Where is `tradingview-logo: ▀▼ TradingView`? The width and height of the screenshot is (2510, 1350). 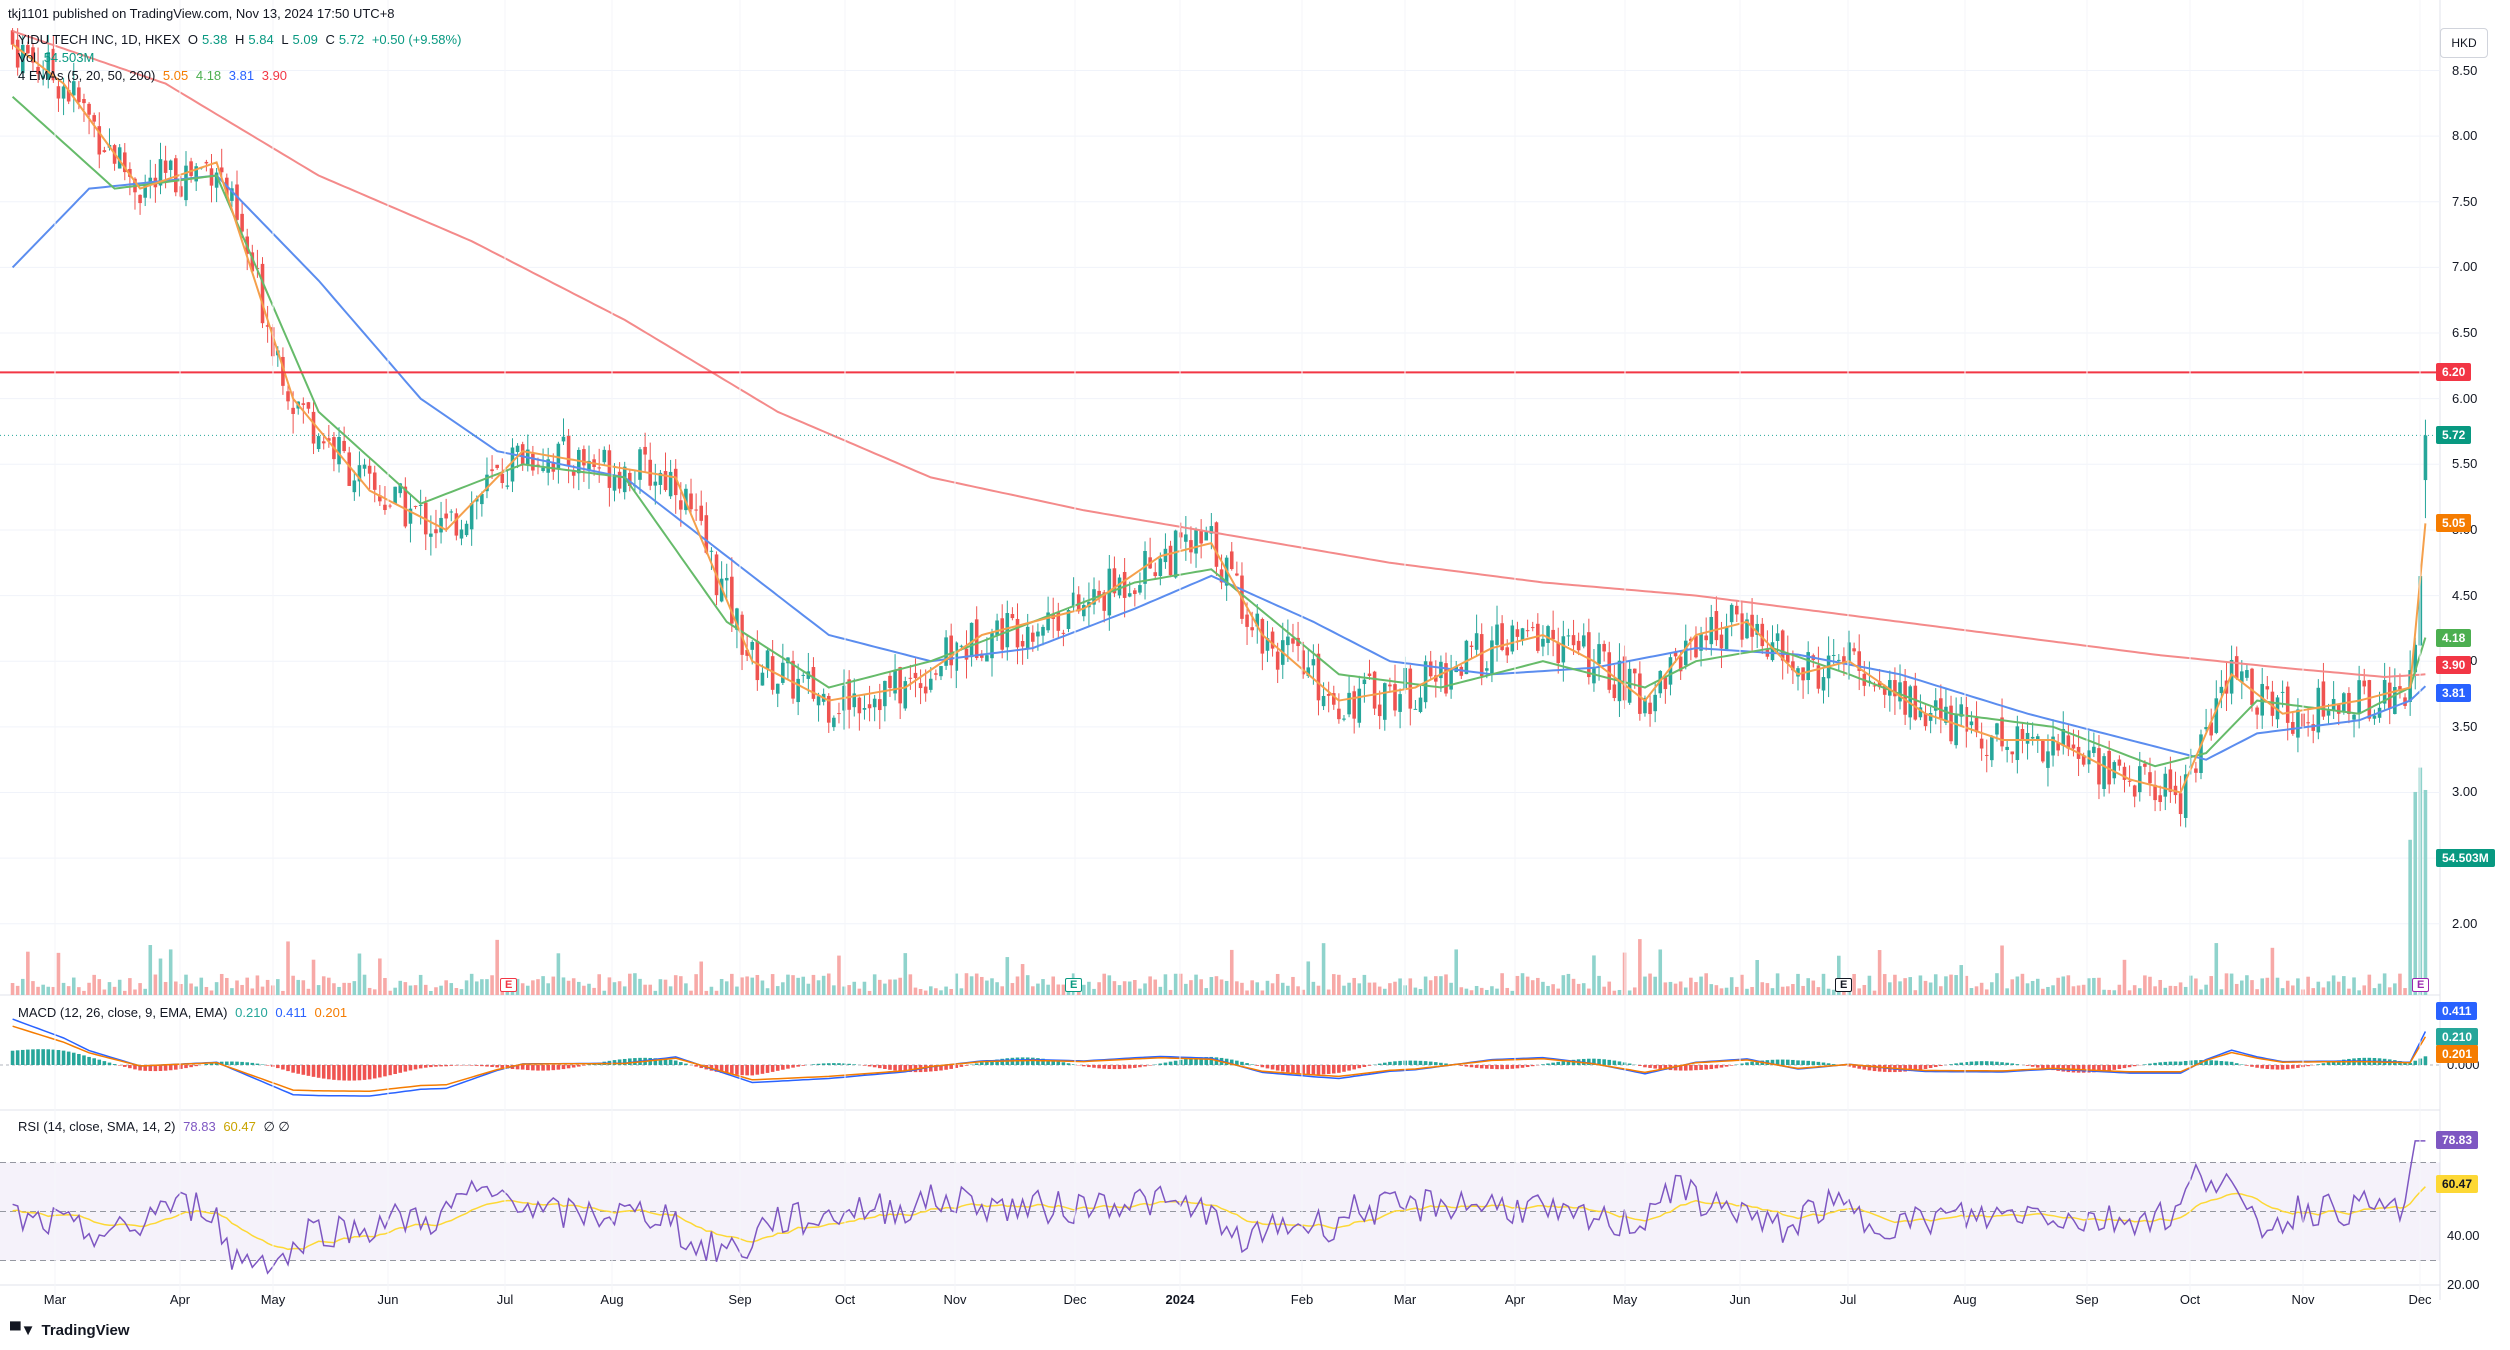 tradingview-logo: ▀▼ TradingView is located at coordinates (70, 1330).